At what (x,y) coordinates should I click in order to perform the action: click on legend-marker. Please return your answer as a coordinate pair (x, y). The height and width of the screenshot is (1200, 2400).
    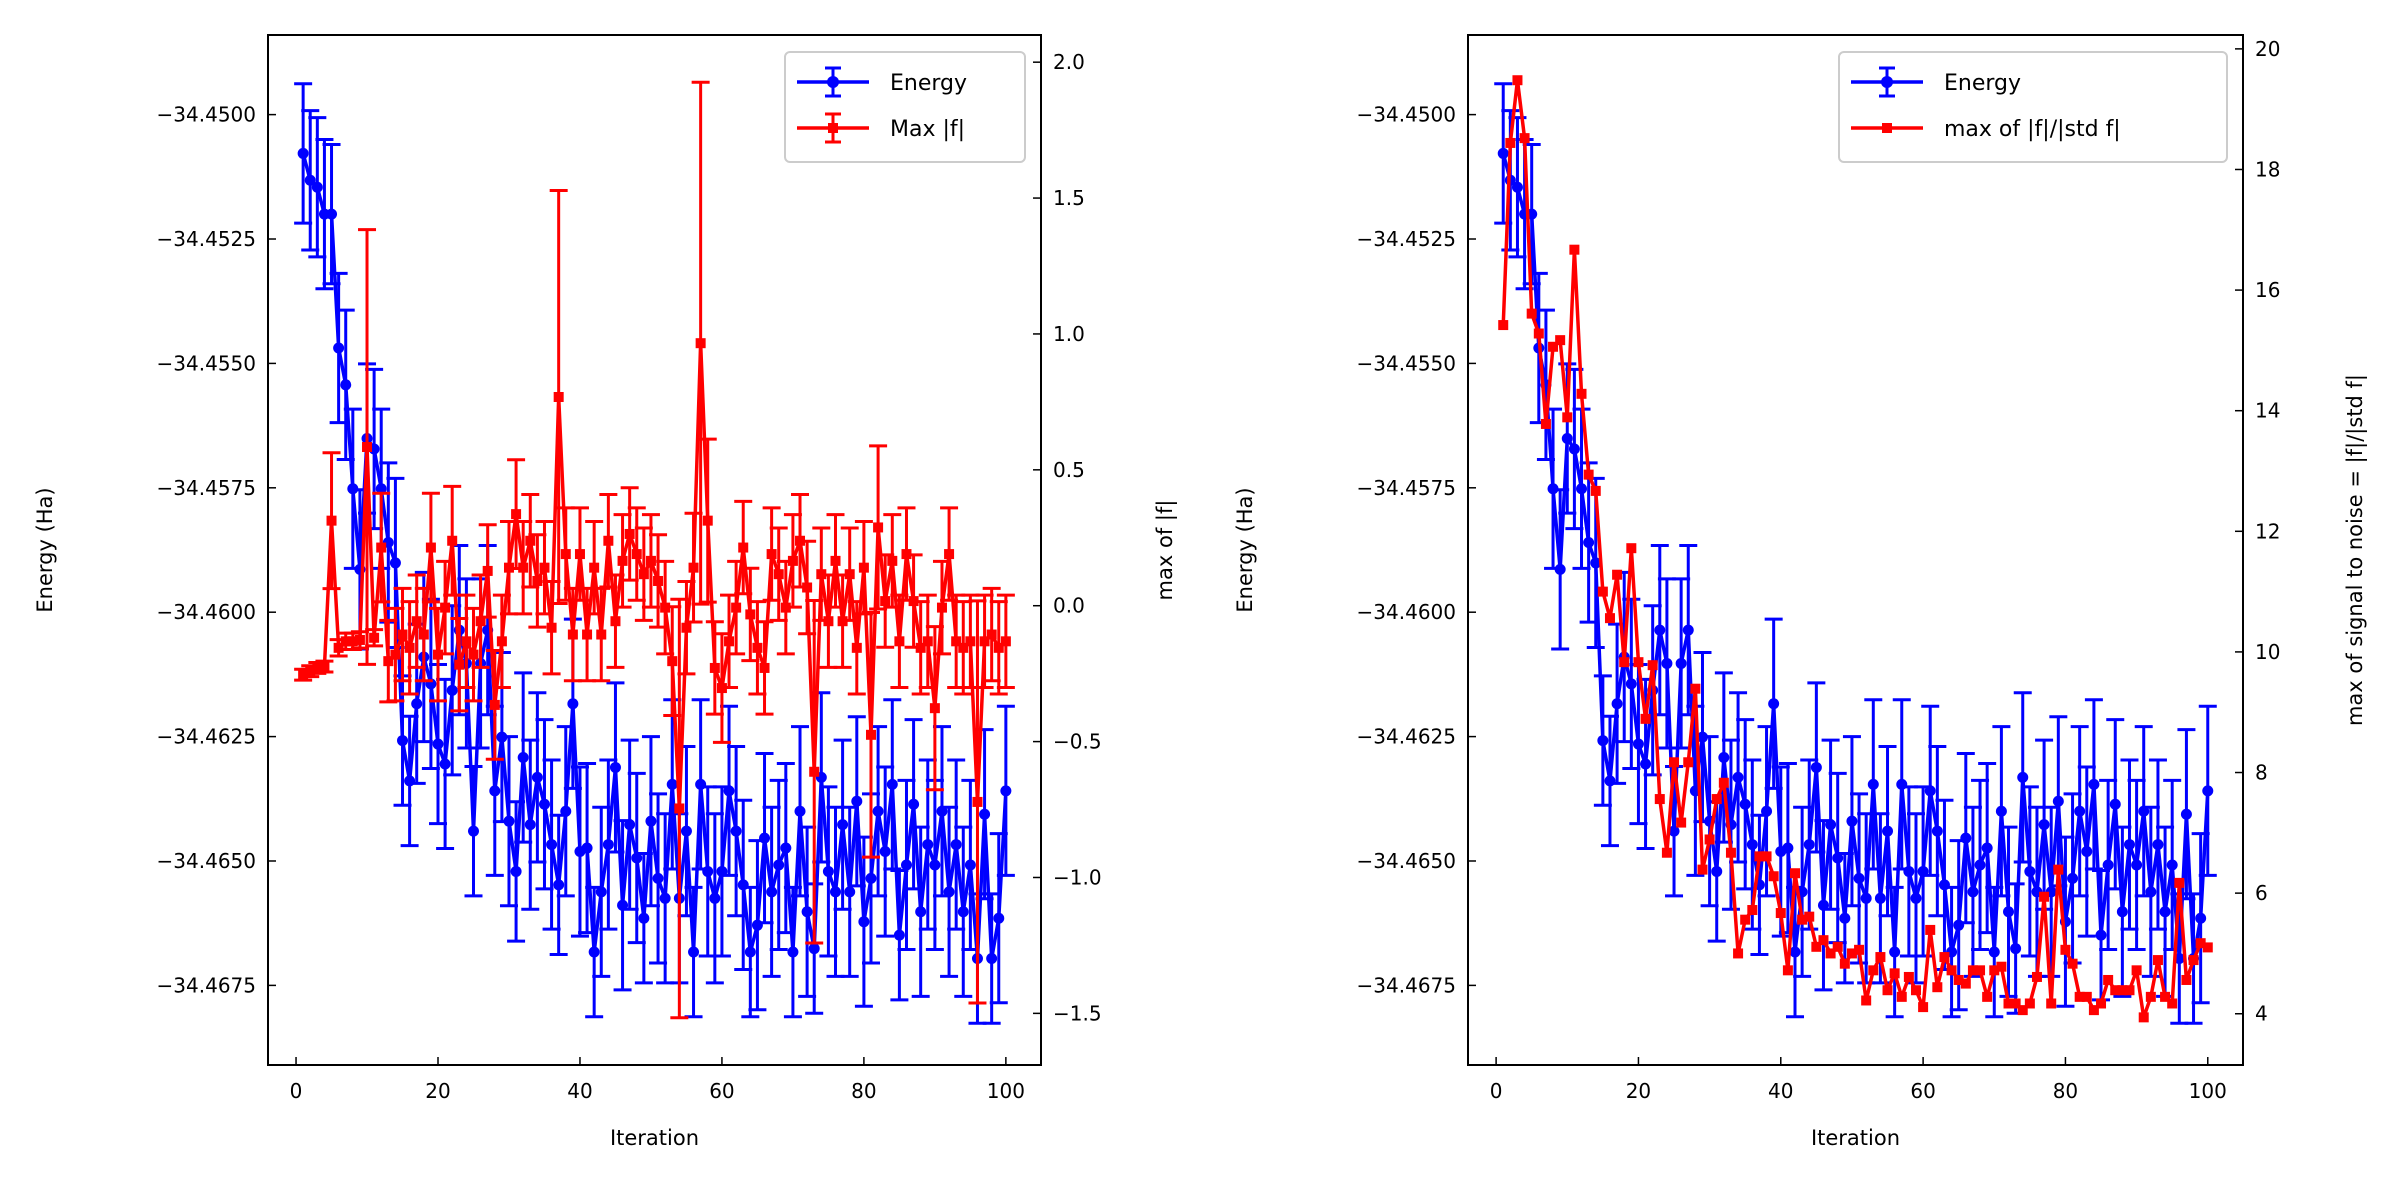
    Looking at the image, I should click on (1887, 82).